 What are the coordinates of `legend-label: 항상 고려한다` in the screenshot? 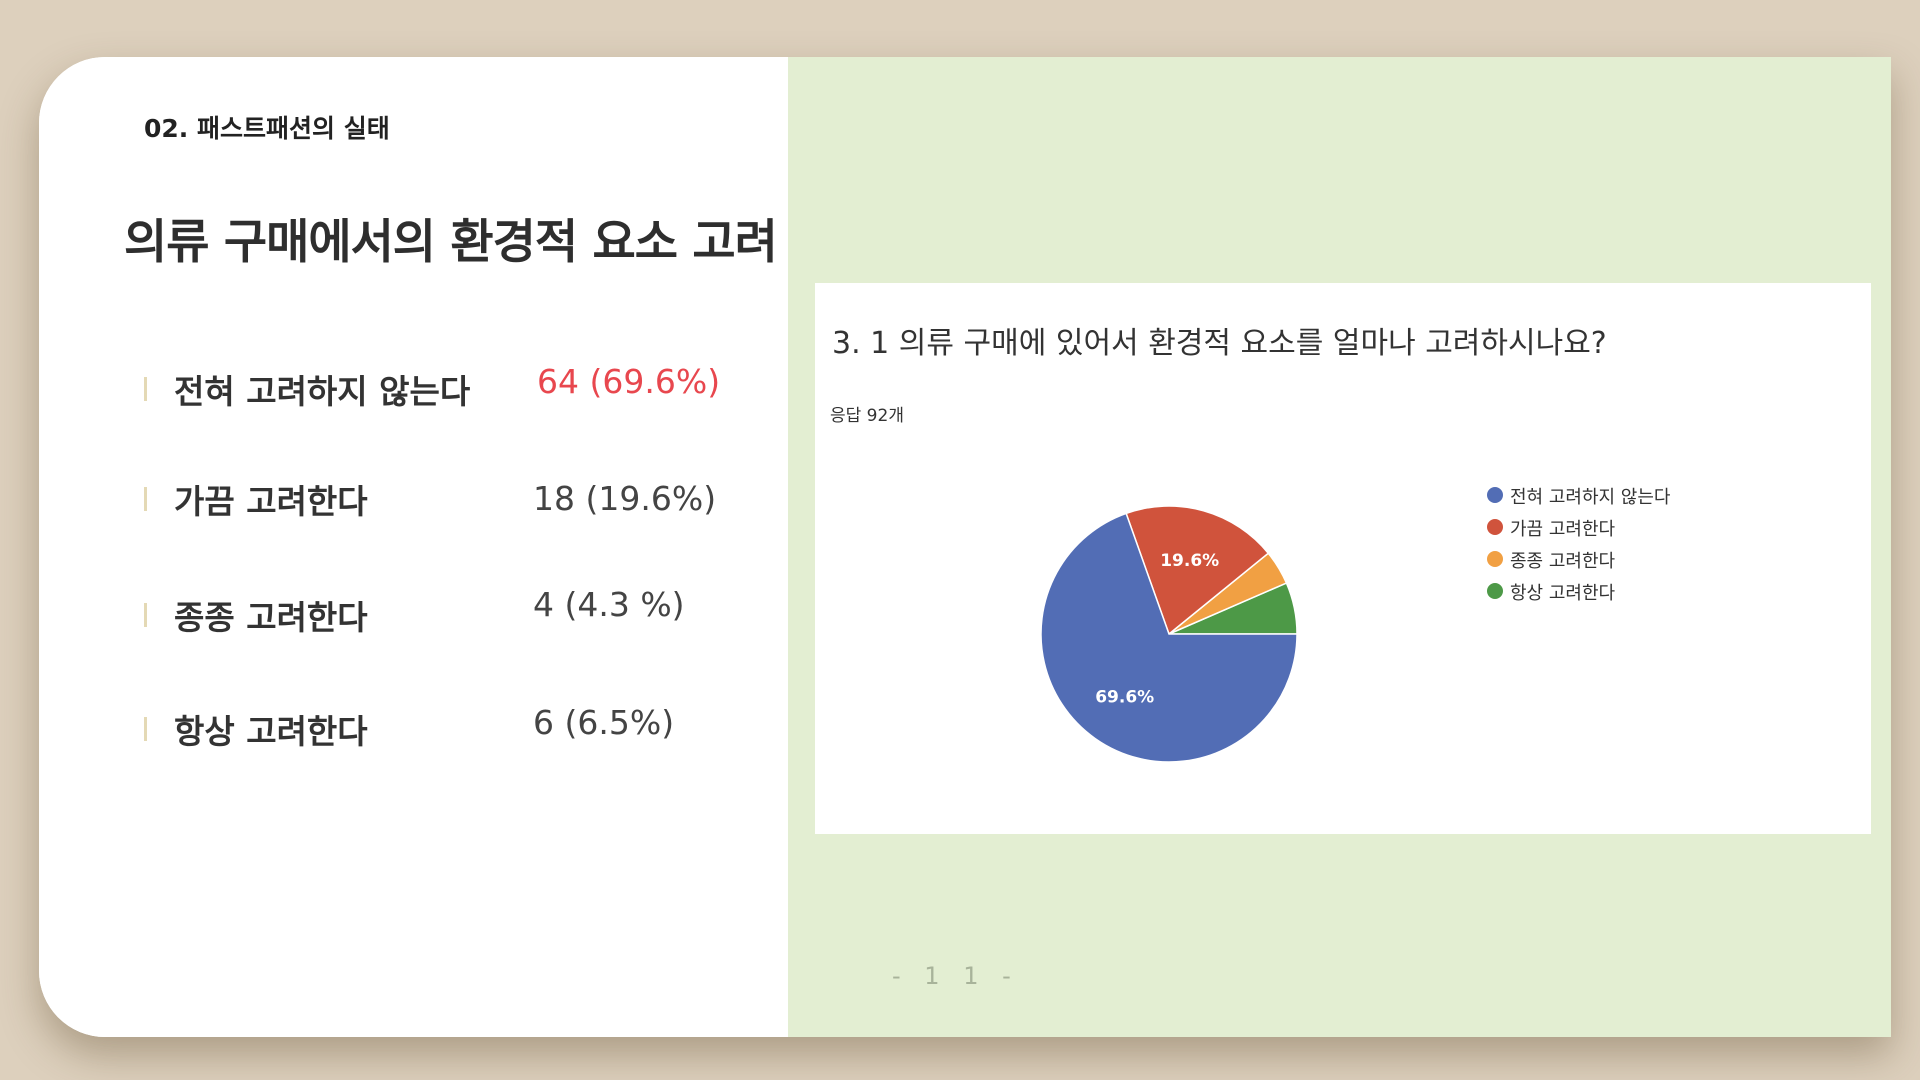 It's located at (1563, 593).